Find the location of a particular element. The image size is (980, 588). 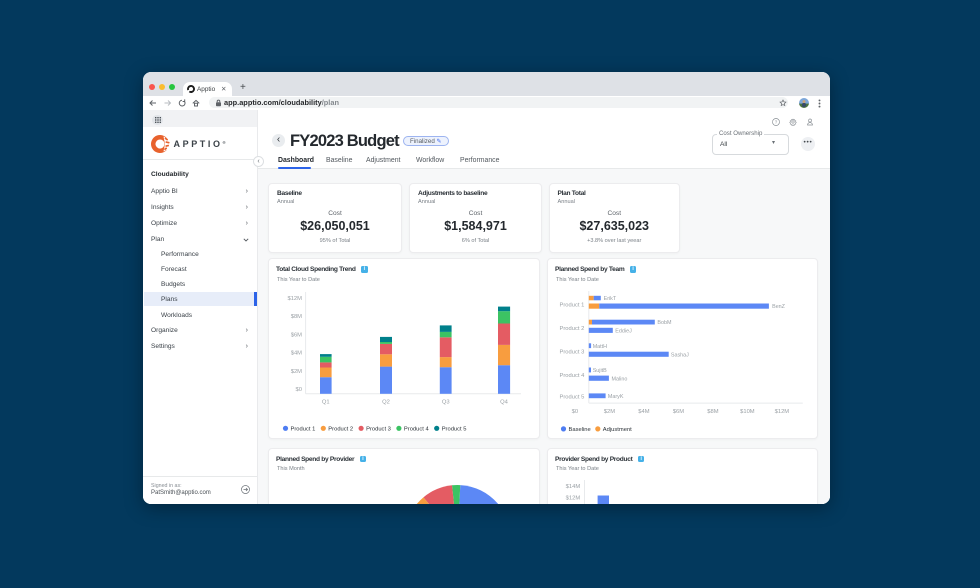

svg-text: MattH is located at coordinates (600, 347).